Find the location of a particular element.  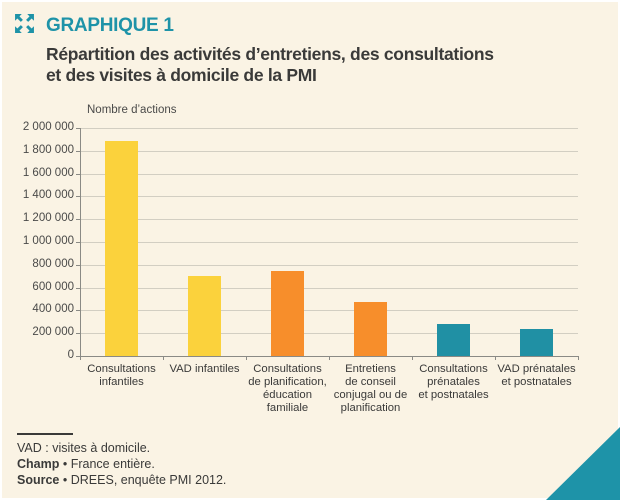

footnote-vad: VAD : visites à domicile. is located at coordinates (84, 448).